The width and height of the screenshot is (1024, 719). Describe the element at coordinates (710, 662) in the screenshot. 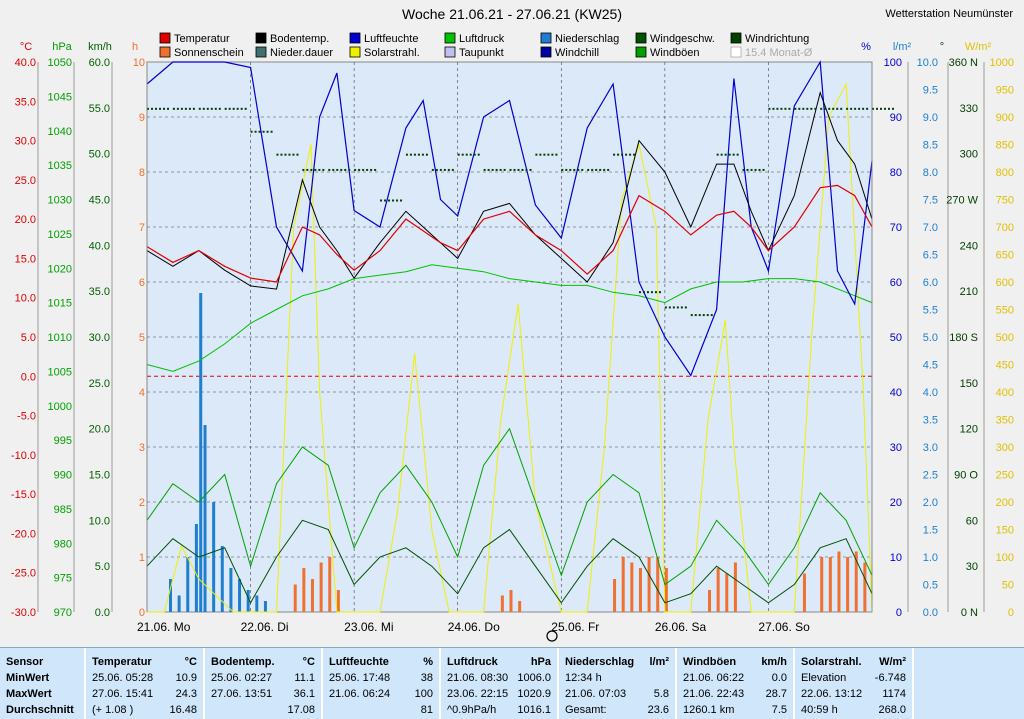

I see `stats-header: Windböen` at that location.